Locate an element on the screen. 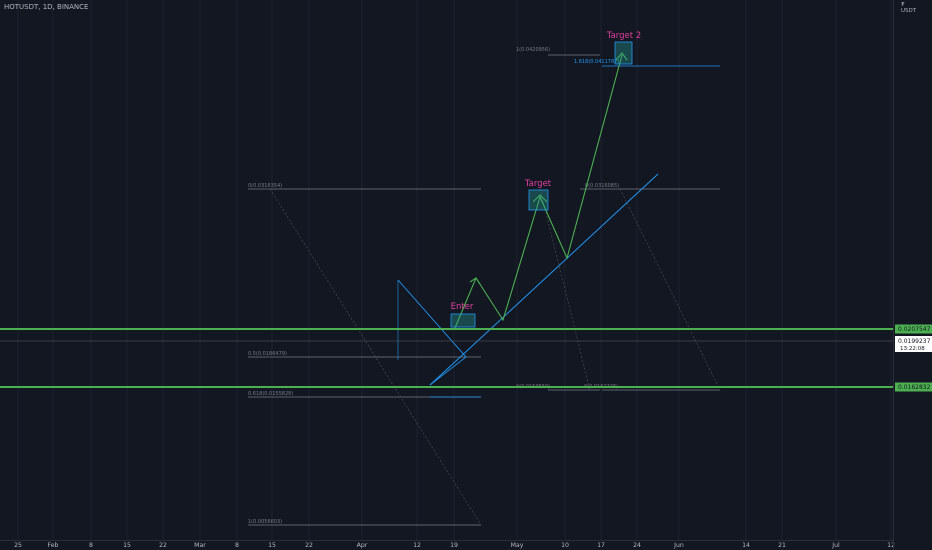 Image resolution: width=932 pixels, height=550 pixels. time-tick: Jul is located at coordinates (835, 545).